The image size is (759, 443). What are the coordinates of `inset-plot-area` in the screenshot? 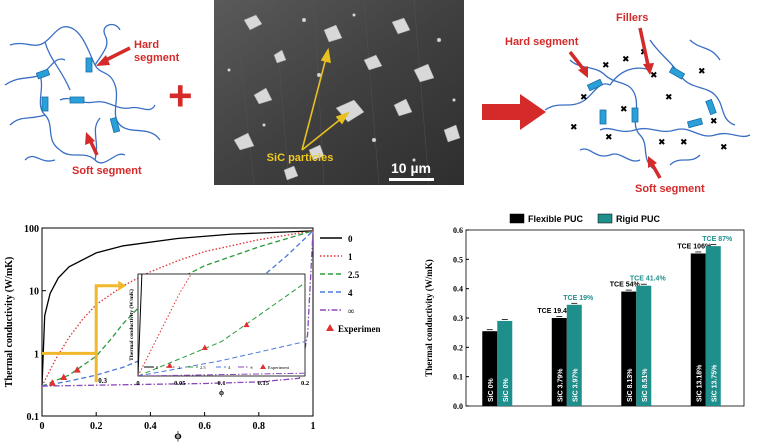 It's located at (221, 325).